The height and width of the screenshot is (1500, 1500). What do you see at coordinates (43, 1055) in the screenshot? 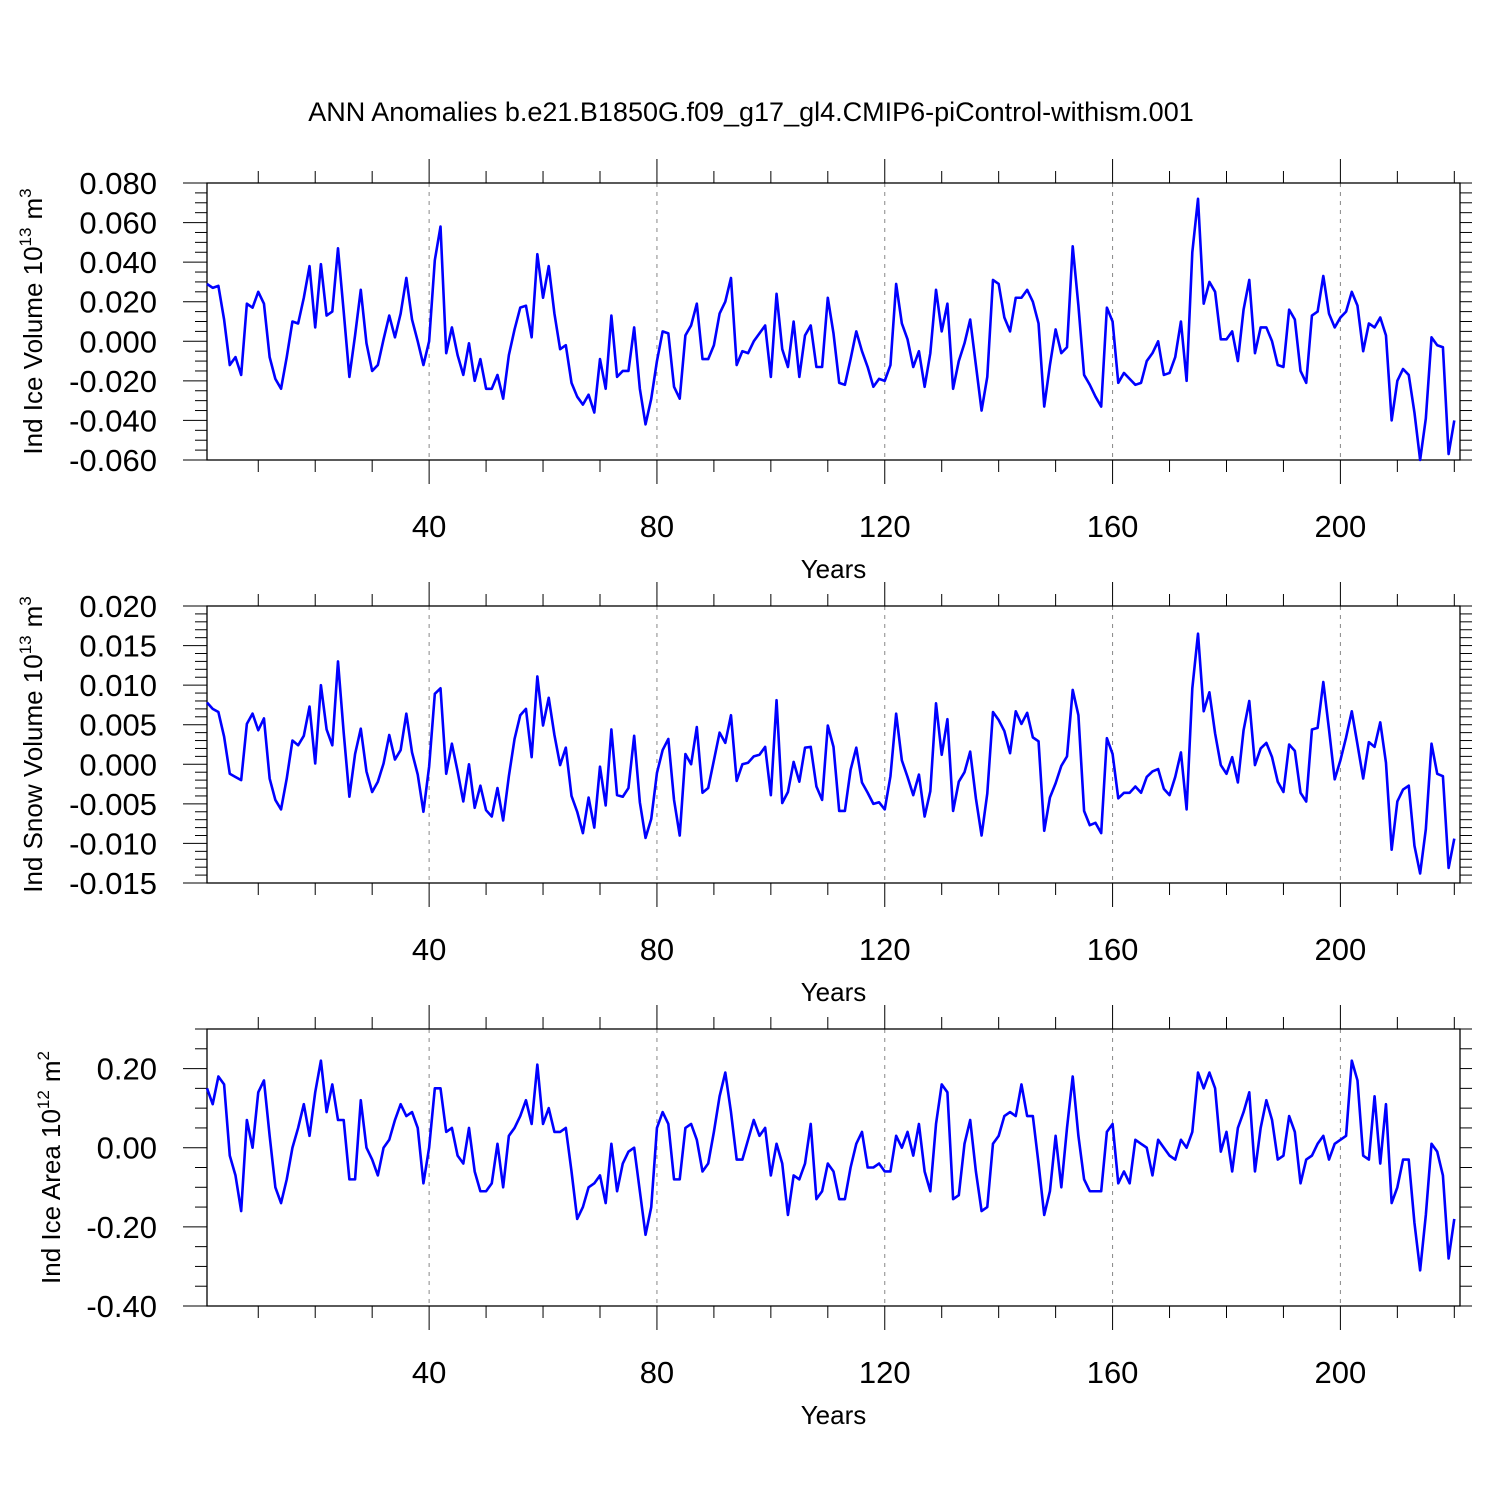
I see `y-axis-label-unit-exponent: 2` at bounding box center [43, 1055].